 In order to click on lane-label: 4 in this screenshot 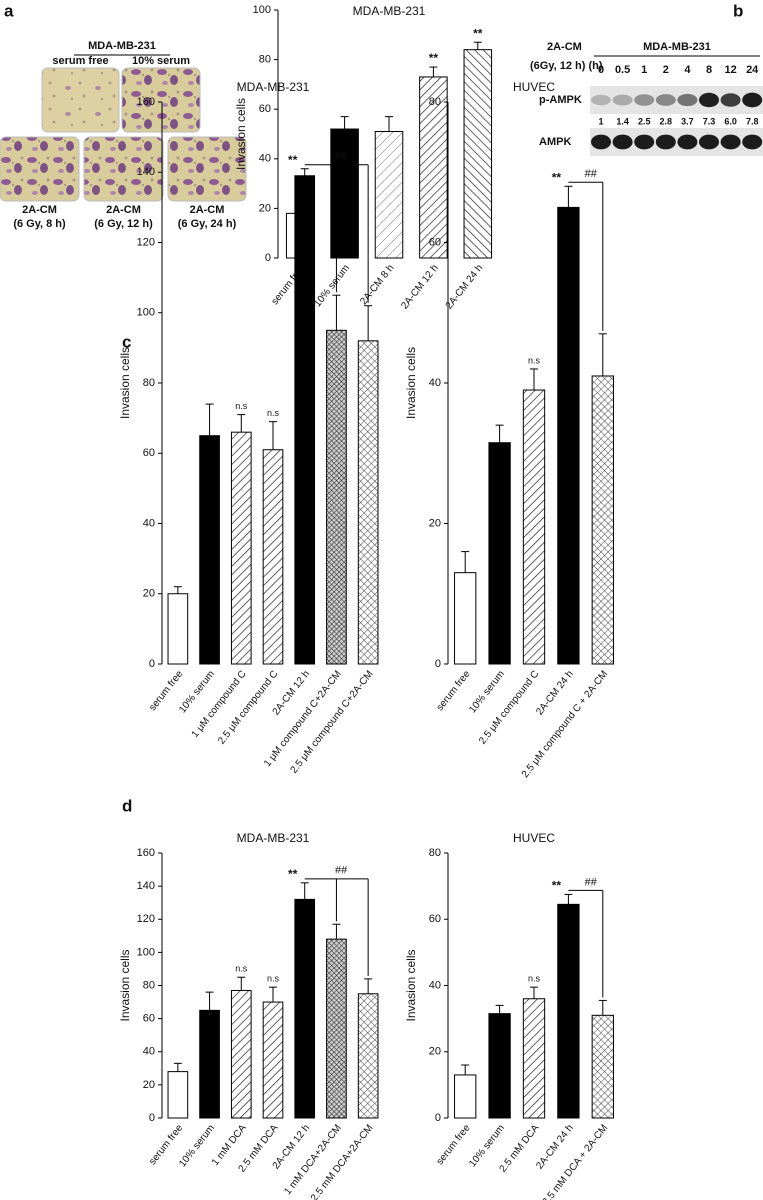, I will do `click(687, 70)`.